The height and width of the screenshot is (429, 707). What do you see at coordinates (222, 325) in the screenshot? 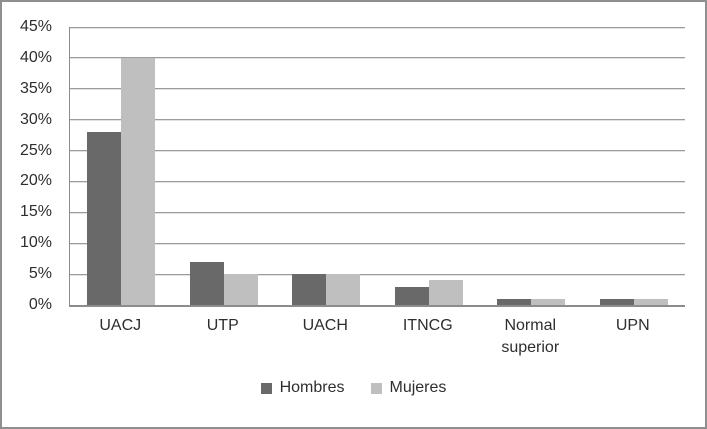
I see `x-category-label: UTP` at bounding box center [222, 325].